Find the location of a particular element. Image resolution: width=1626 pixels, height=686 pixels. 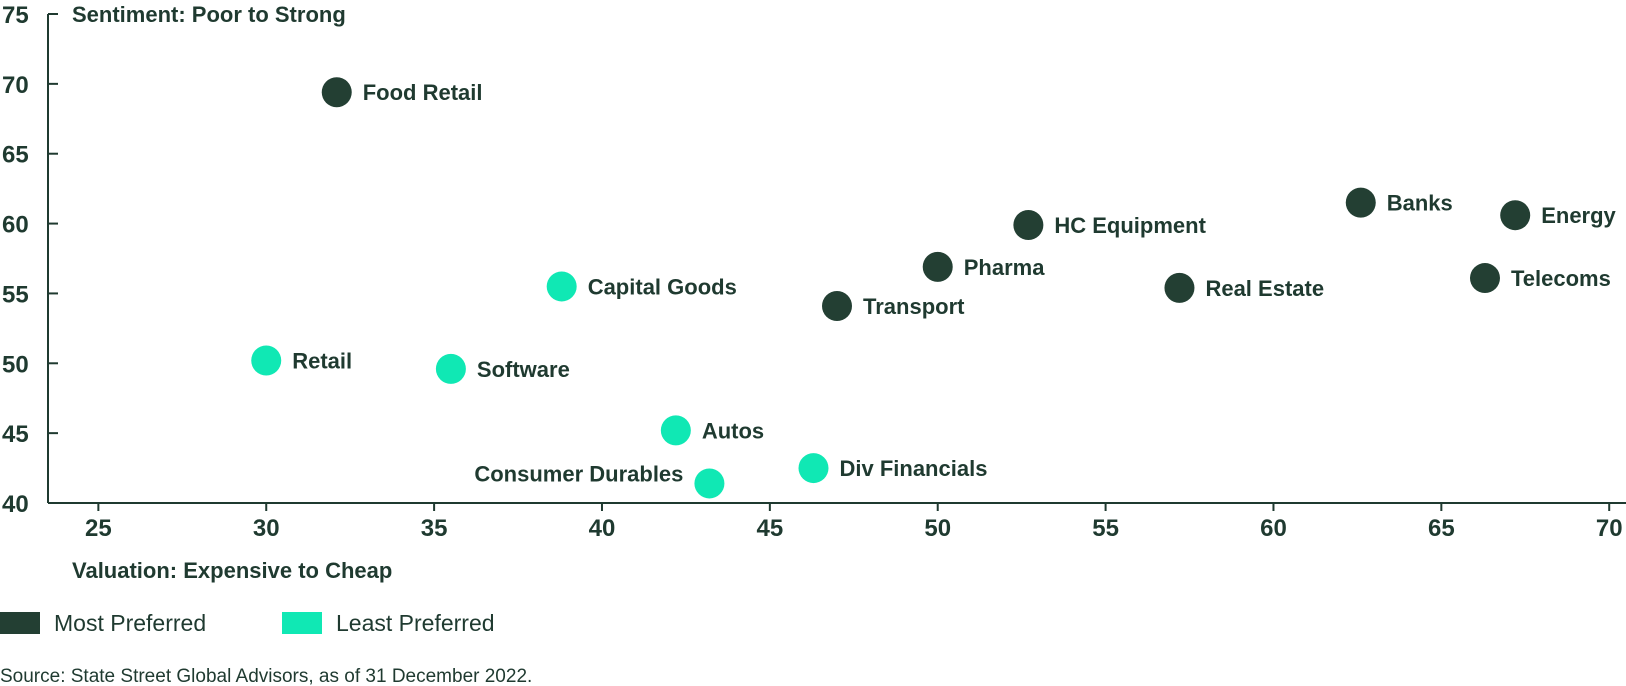

x-tick-label-25: 25 is located at coordinates (98, 528).